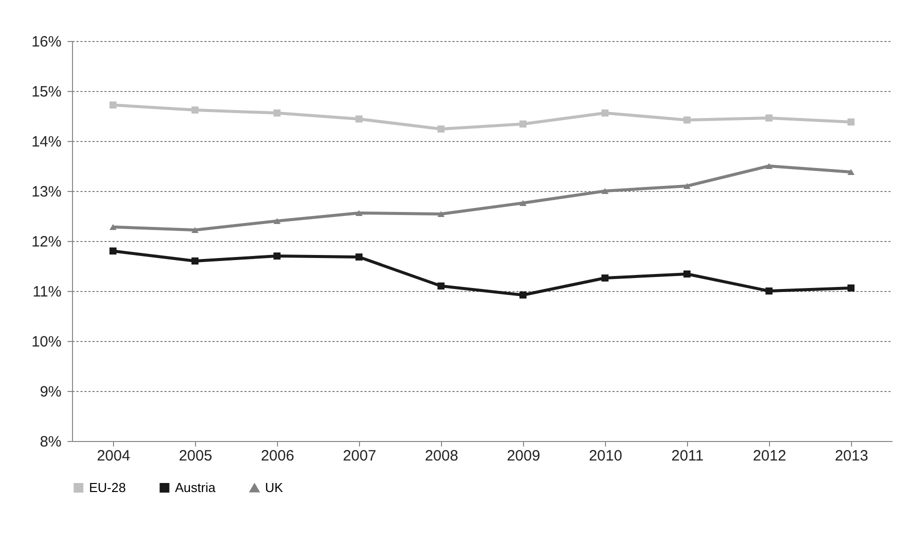  What do you see at coordinates (851, 456) in the screenshot?
I see `x-tick-label: 2013` at bounding box center [851, 456].